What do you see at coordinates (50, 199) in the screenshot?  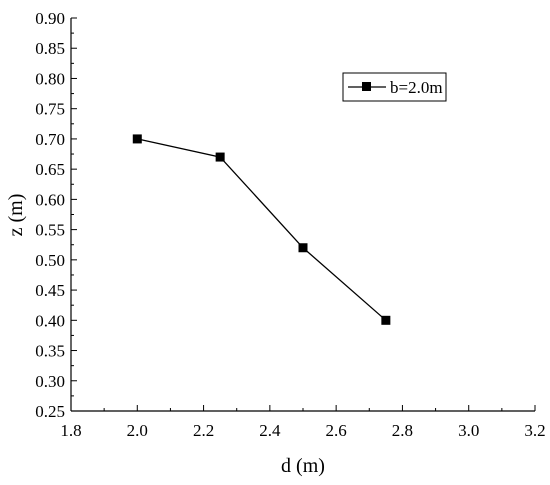 I see `y-tick-label: 0.60` at bounding box center [50, 199].